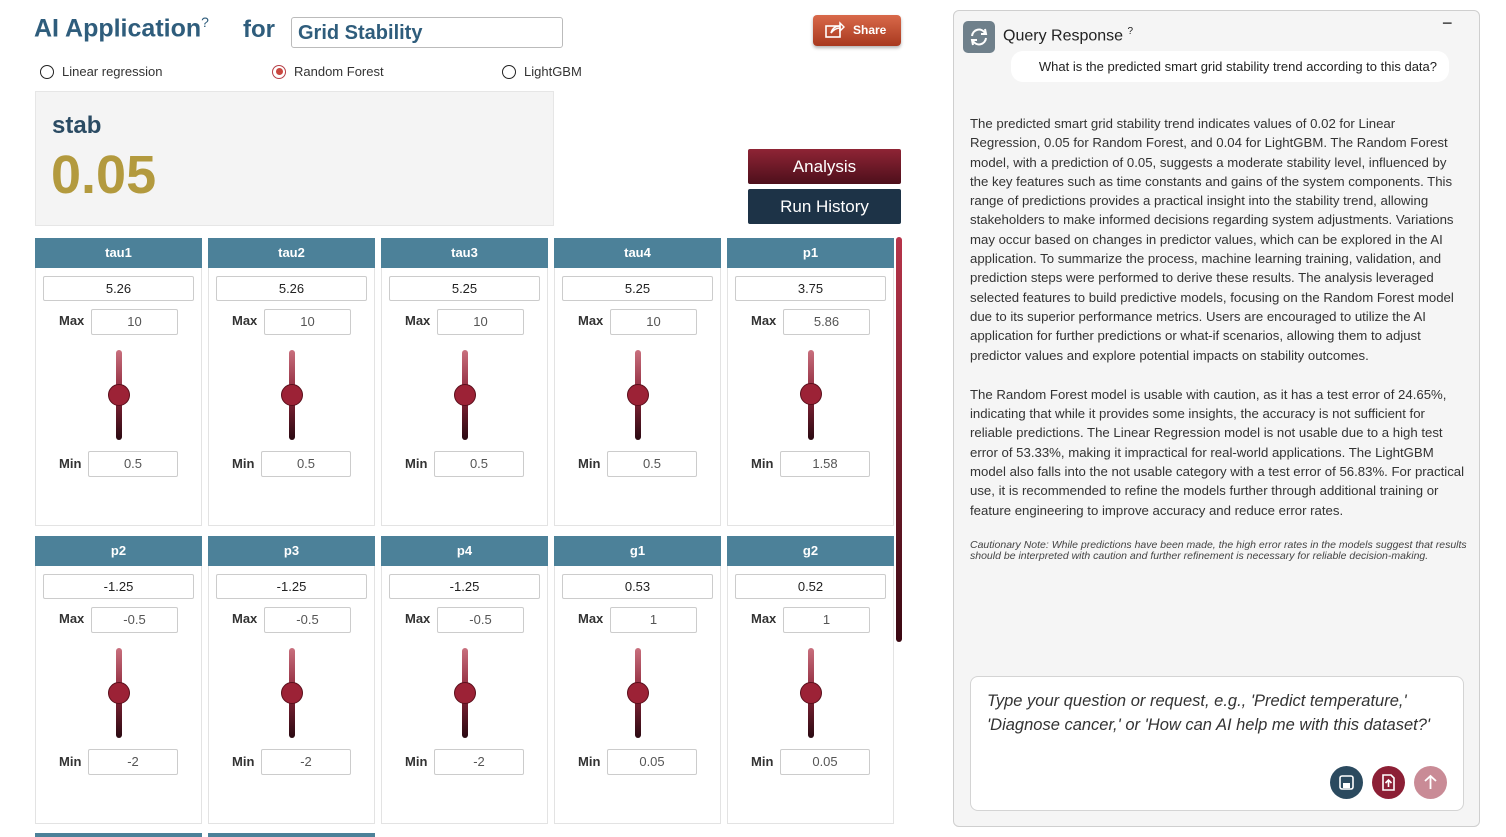  I want to click on panel-title: Query Response ?, so click(1068, 35).